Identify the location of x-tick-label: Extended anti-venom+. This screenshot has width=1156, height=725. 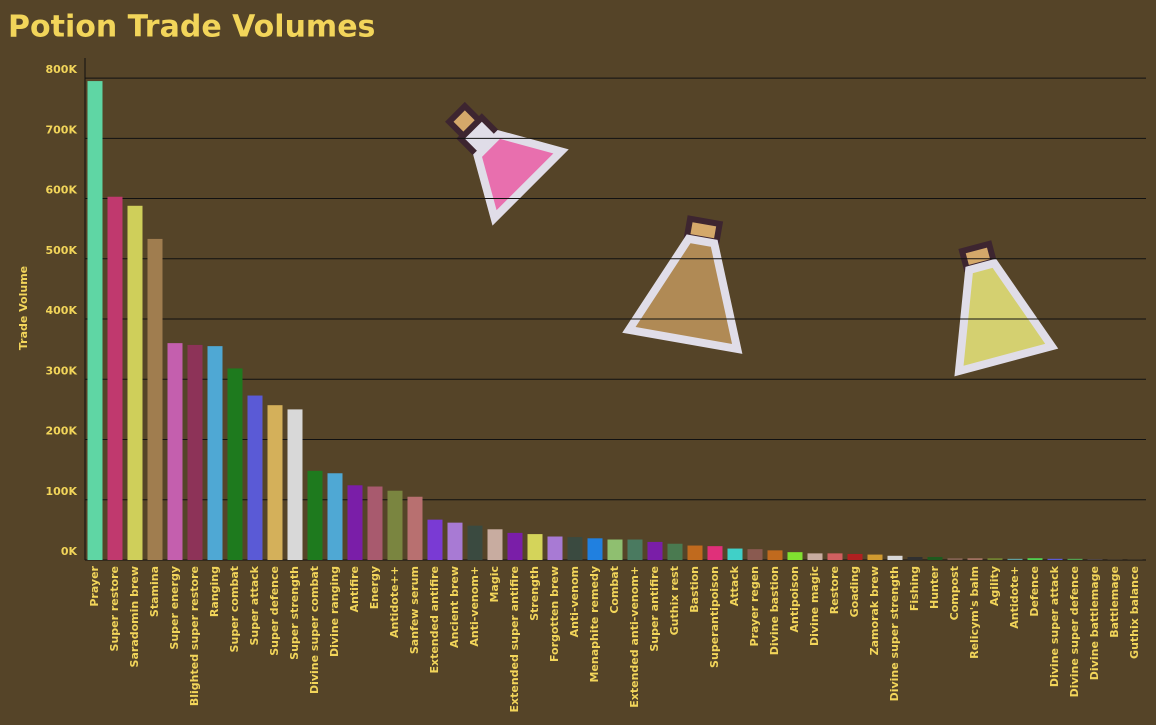
(634, 637).